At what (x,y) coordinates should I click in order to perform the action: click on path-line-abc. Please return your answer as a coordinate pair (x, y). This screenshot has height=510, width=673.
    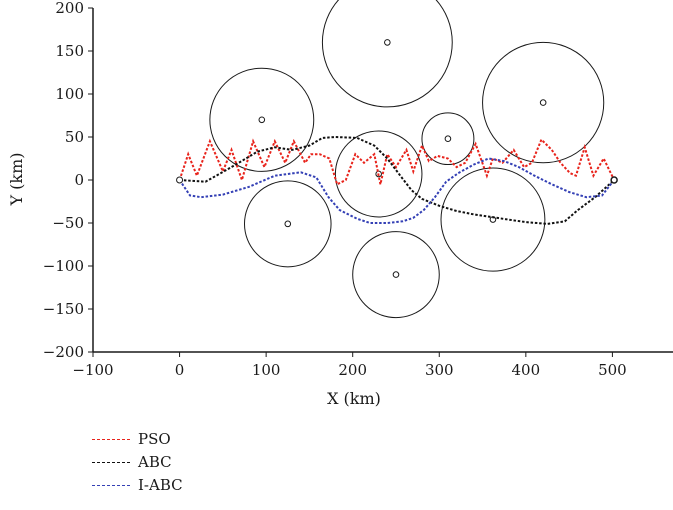
    Looking at the image, I should click on (397, 180).